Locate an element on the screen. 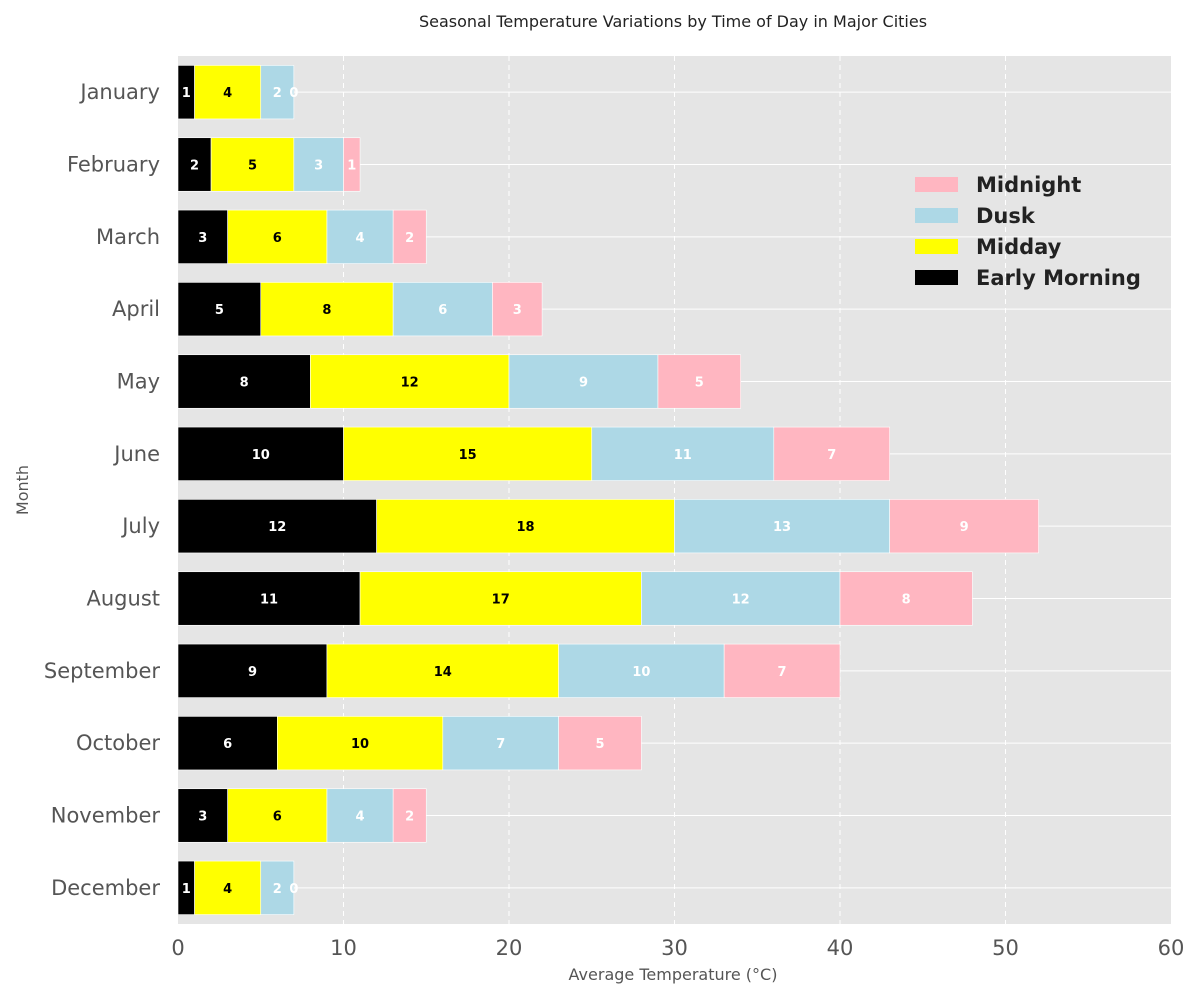  bar-november-midnight is located at coordinates (409, 815).